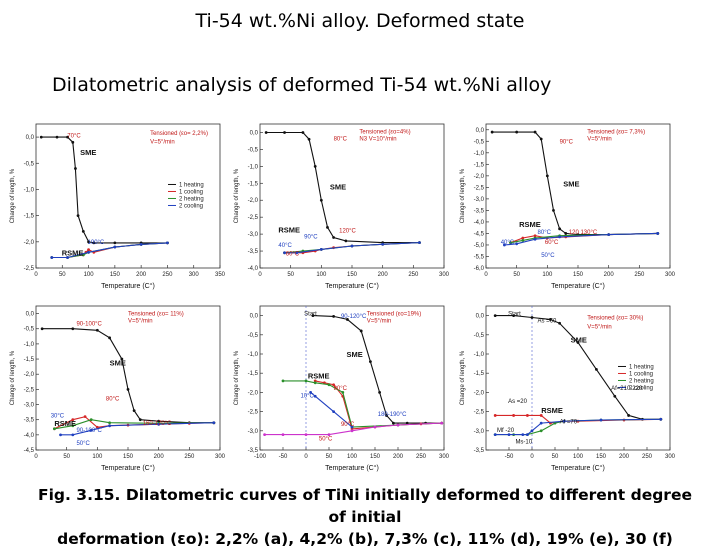  I want to click on x-tick-label: 250, so click(189, 457).